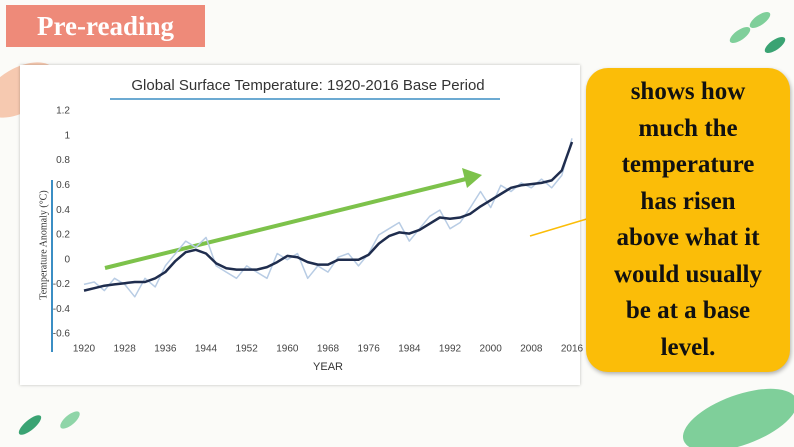 The height and width of the screenshot is (447, 794). What do you see at coordinates (409, 349) in the screenshot?
I see `x-tick-label: 1984` at bounding box center [409, 349].